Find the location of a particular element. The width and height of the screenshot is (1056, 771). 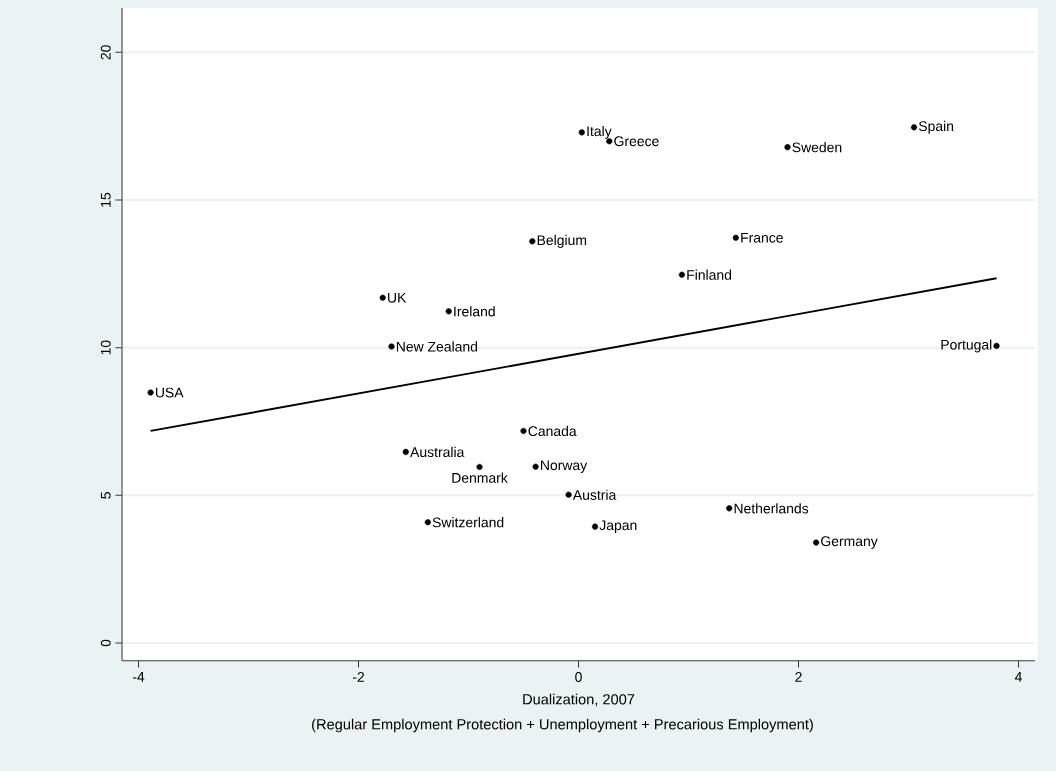

x-axis-title: Dualization, 2007 is located at coordinates (579, 700).